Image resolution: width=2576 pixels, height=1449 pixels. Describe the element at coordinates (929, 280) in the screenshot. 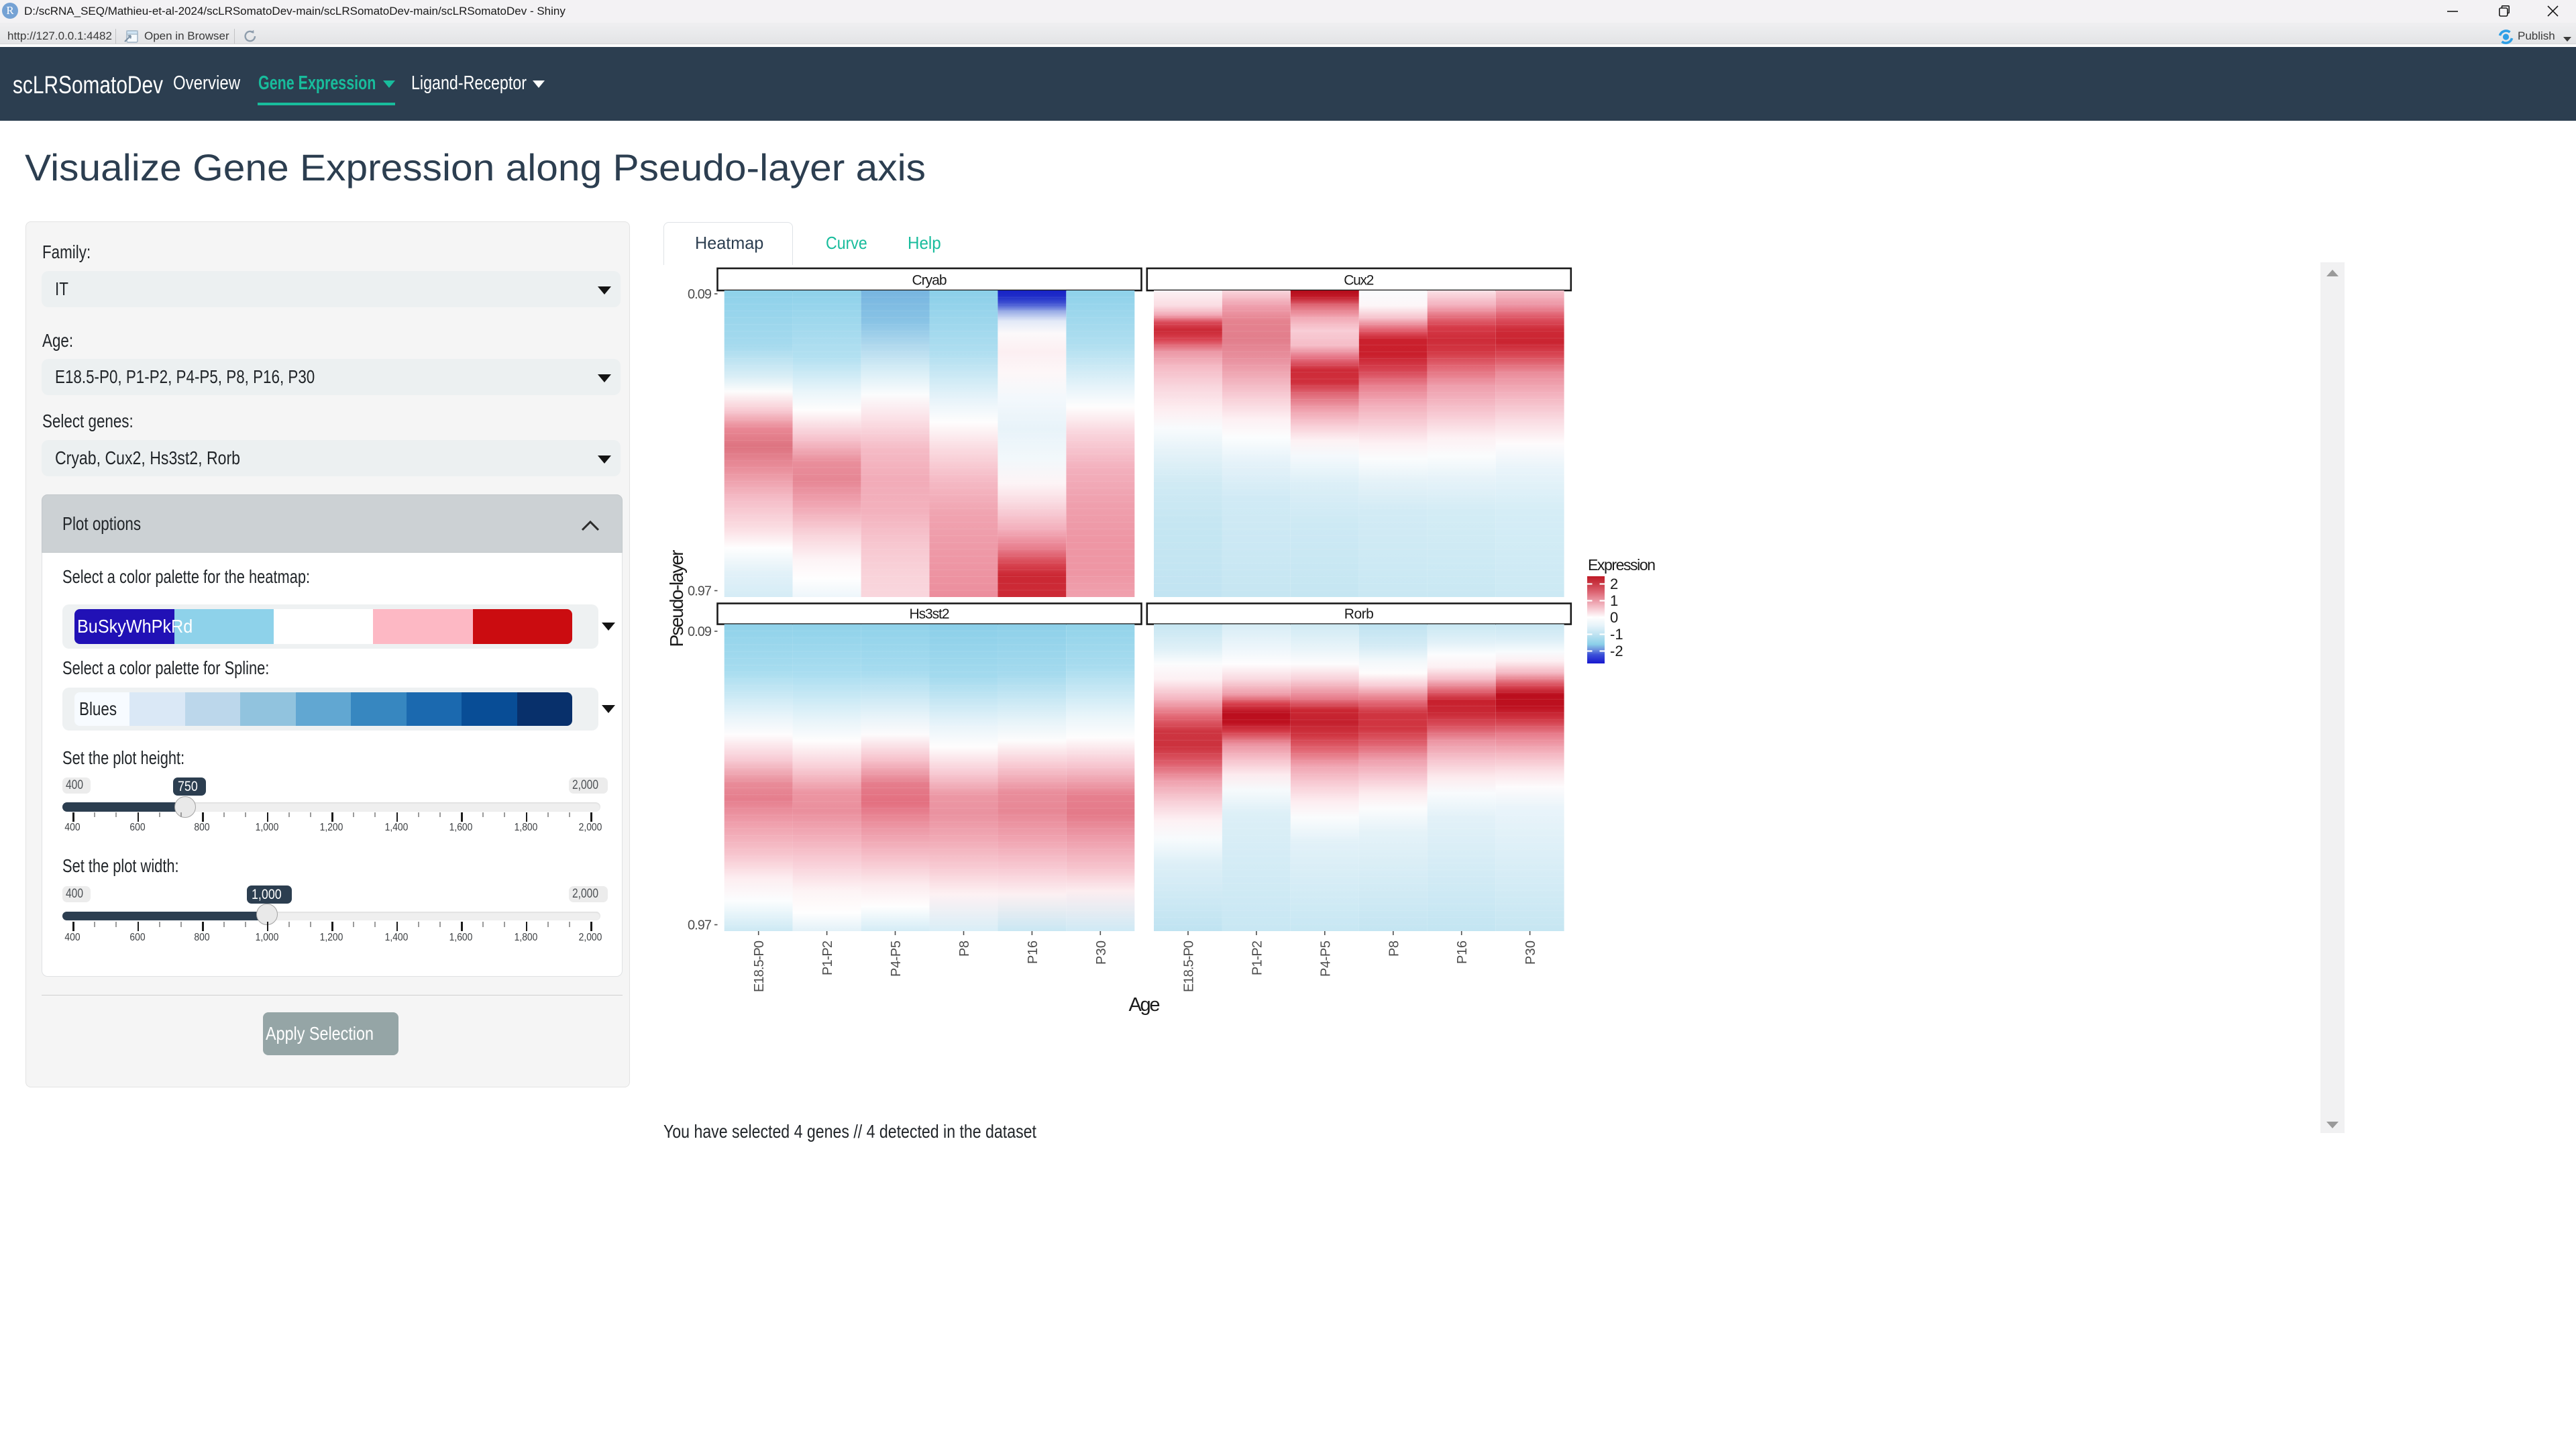

I see `svg-text: Cryab` at that location.